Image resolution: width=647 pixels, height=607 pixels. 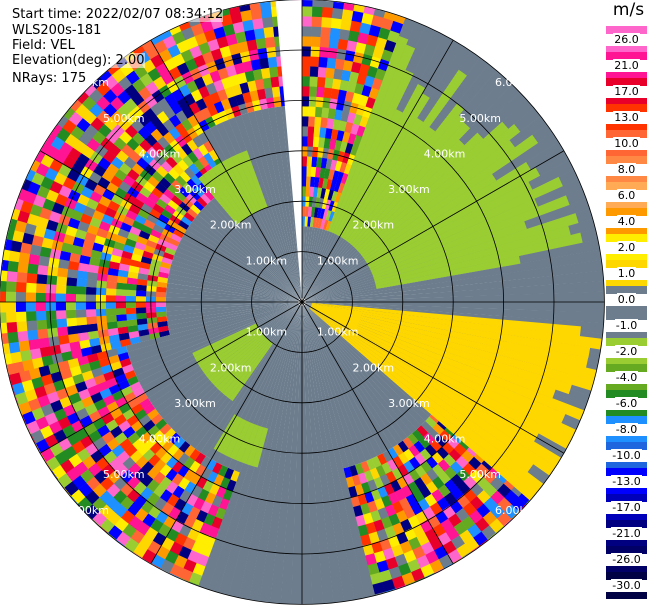 I want to click on colorbar-tick-label: 21.0, so click(x=626, y=65).